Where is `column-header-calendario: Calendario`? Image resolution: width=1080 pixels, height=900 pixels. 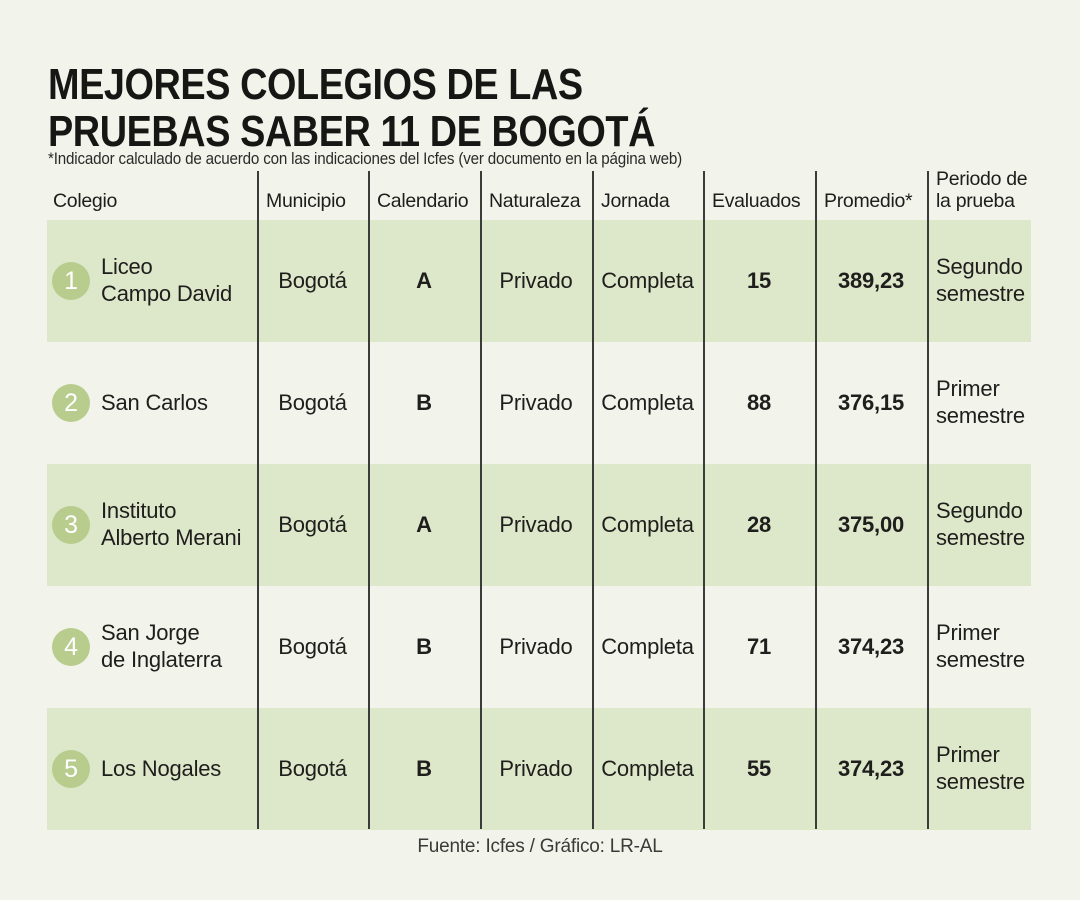 column-header-calendario: Calendario is located at coordinates (423, 201).